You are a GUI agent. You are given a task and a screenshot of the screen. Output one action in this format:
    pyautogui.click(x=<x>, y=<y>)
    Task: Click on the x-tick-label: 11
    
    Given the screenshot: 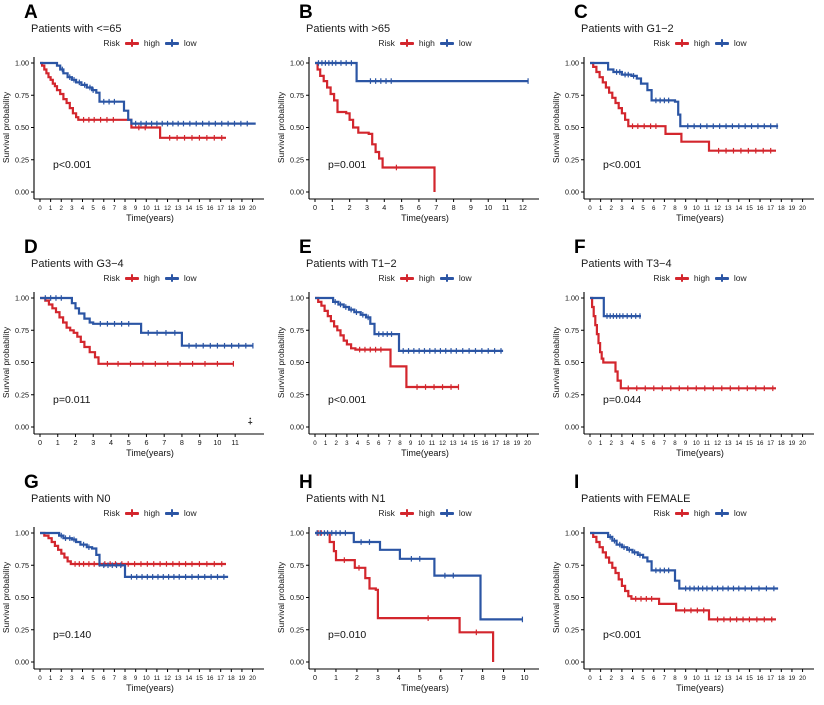 What is the action you would take?
    pyautogui.click(x=707, y=443)
    